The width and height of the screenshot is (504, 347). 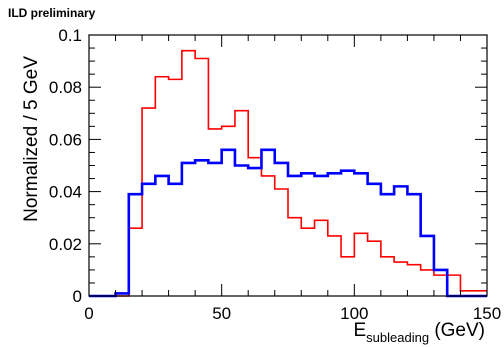 I want to click on x-tick-label: 50, so click(x=221, y=313).